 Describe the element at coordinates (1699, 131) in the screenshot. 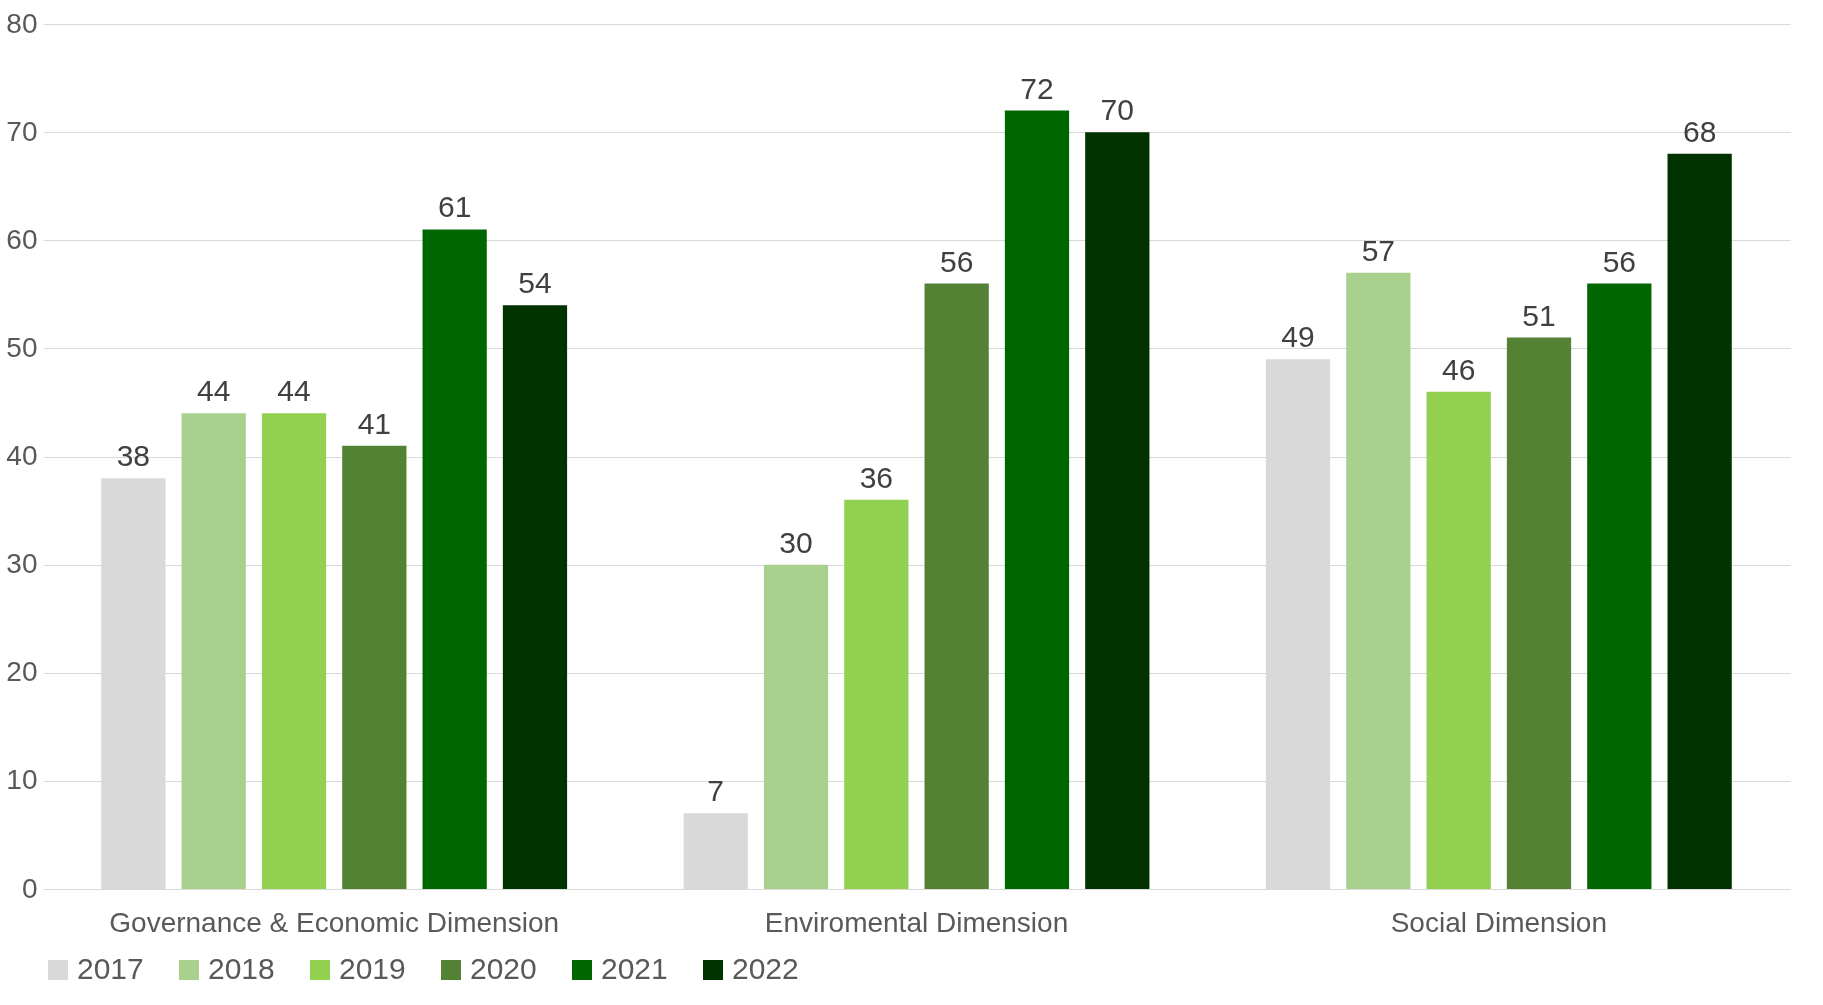

I see `data-label: 68` at that location.